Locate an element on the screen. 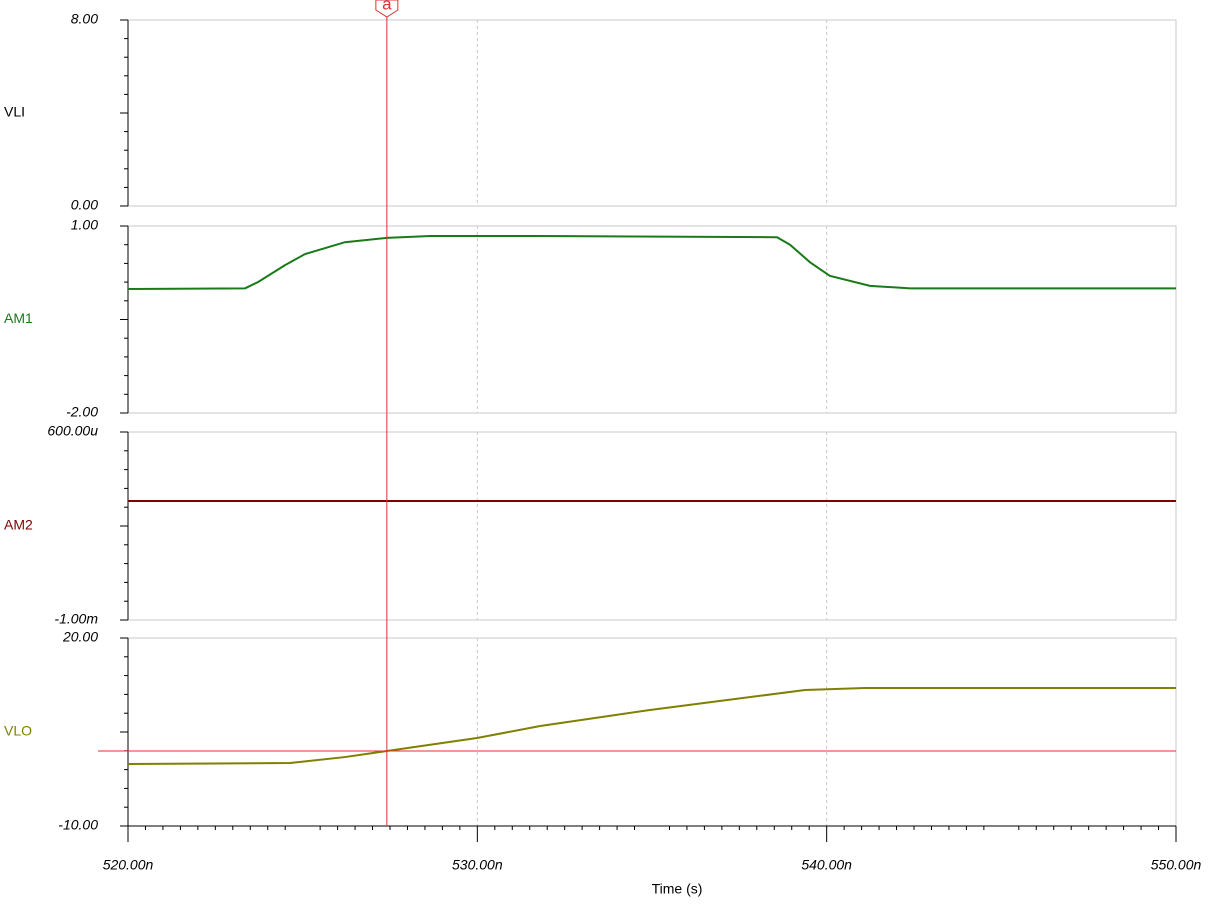  x-axis-label: Time (s) is located at coordinates (677, 889).